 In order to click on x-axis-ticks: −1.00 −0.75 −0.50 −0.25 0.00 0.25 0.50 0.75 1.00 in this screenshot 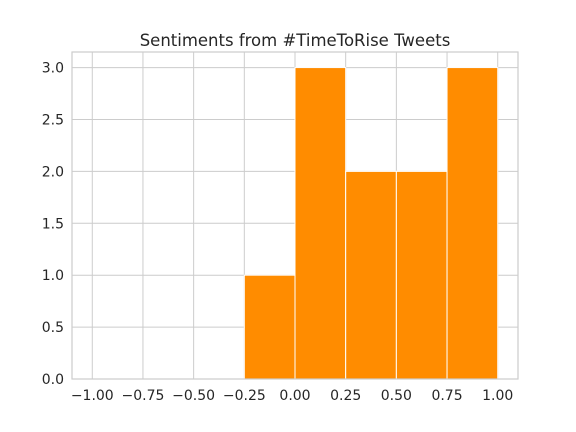, I will do `click(292, 396)`.